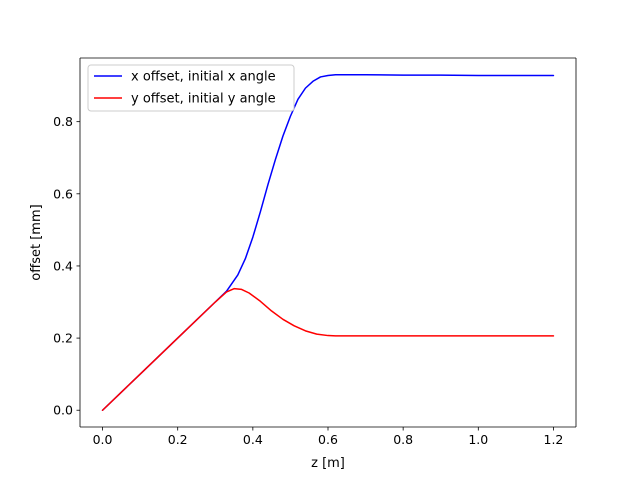 This screenshot has width=640, height=480. I want to click on y-tick-label: 0.4, so click(63, 265).